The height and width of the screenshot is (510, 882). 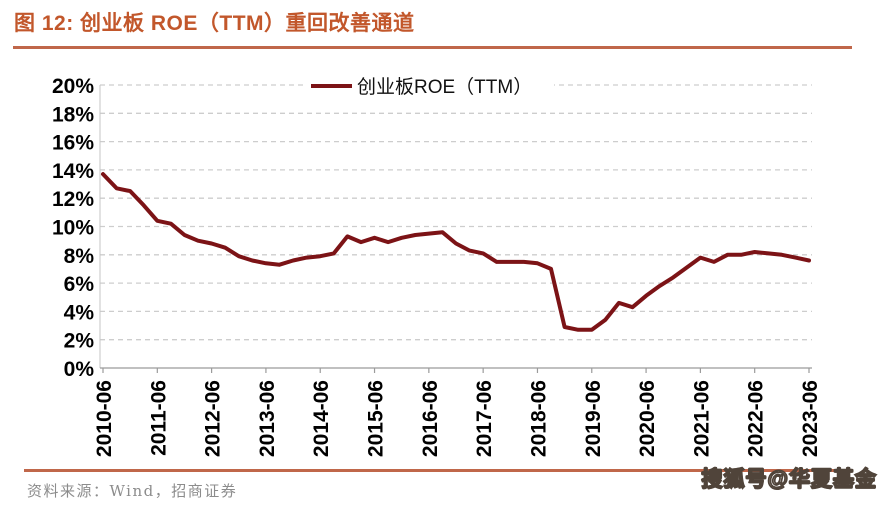 I want to click on x-tick-label: 2014-06, so click(x=321, y=418).